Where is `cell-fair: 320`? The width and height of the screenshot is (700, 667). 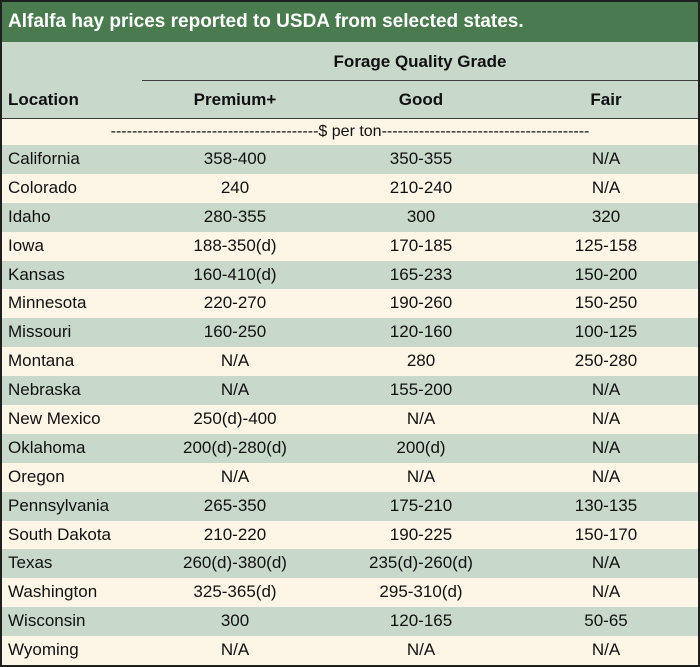 cell-fair: 320 is located at coordinates (606, 216).